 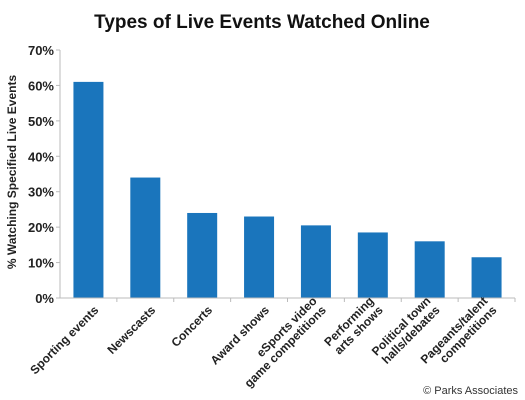 I want to click on y-tick-label: 40%, so click(x=41, y=156).